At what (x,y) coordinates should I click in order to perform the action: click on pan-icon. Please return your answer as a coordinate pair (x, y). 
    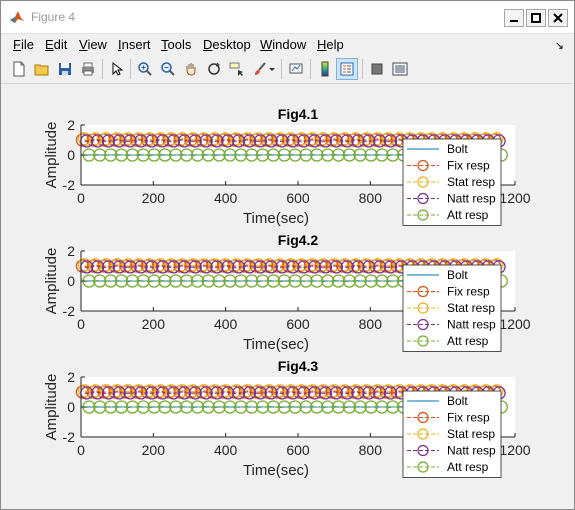
    Looking at the image, I should click on (191, 69).